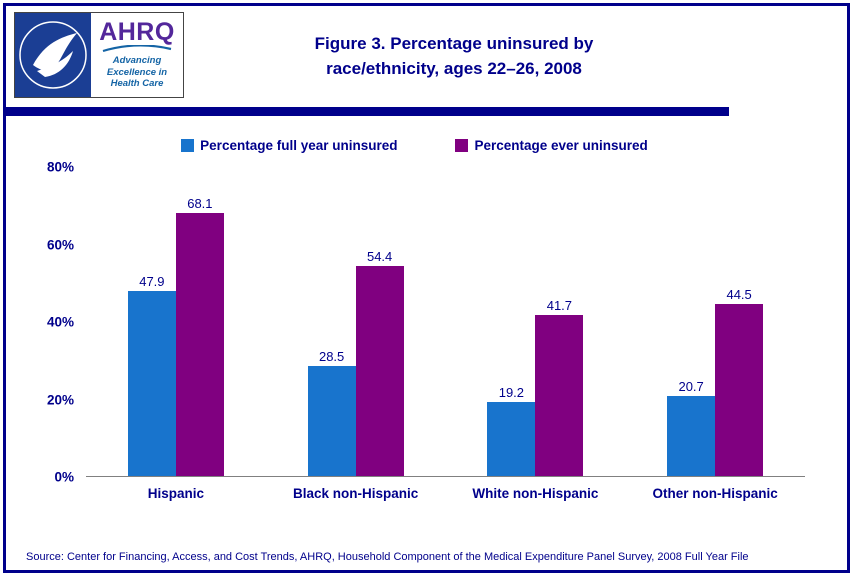 This screenshot has width=853, height=576. Describe the element at coordinates (137, 32) in the screenshot. I see `ahrq-text: AHRQ` at that location.